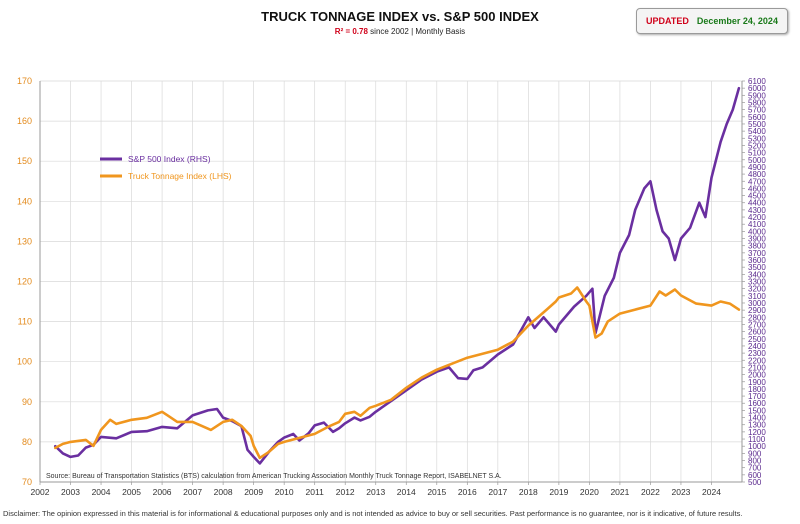 Image resolution: width=800 pixels, height=524 pixels. Describe the element at coordinates (711, 492) in the screenshot. I see `x-tick-label: 2024` at that location.